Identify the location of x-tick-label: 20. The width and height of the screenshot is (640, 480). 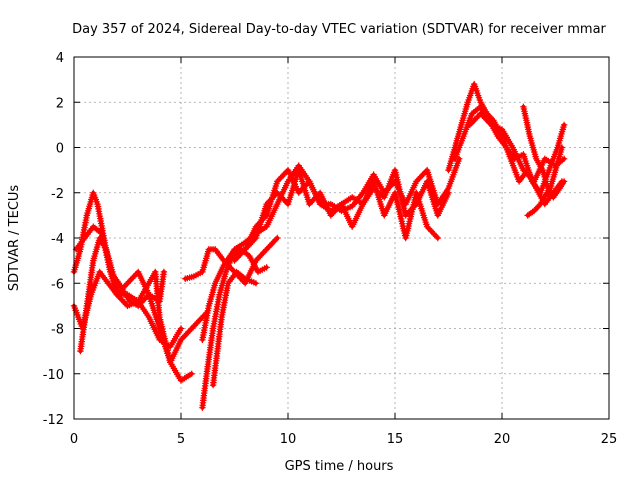
(502, 439).